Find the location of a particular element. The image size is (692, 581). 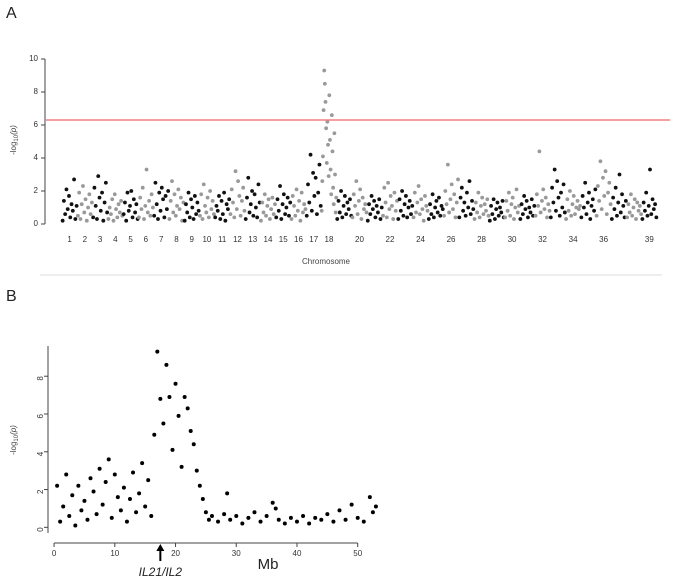

x-tick-label: 30 is located at coordinates (512, 239).